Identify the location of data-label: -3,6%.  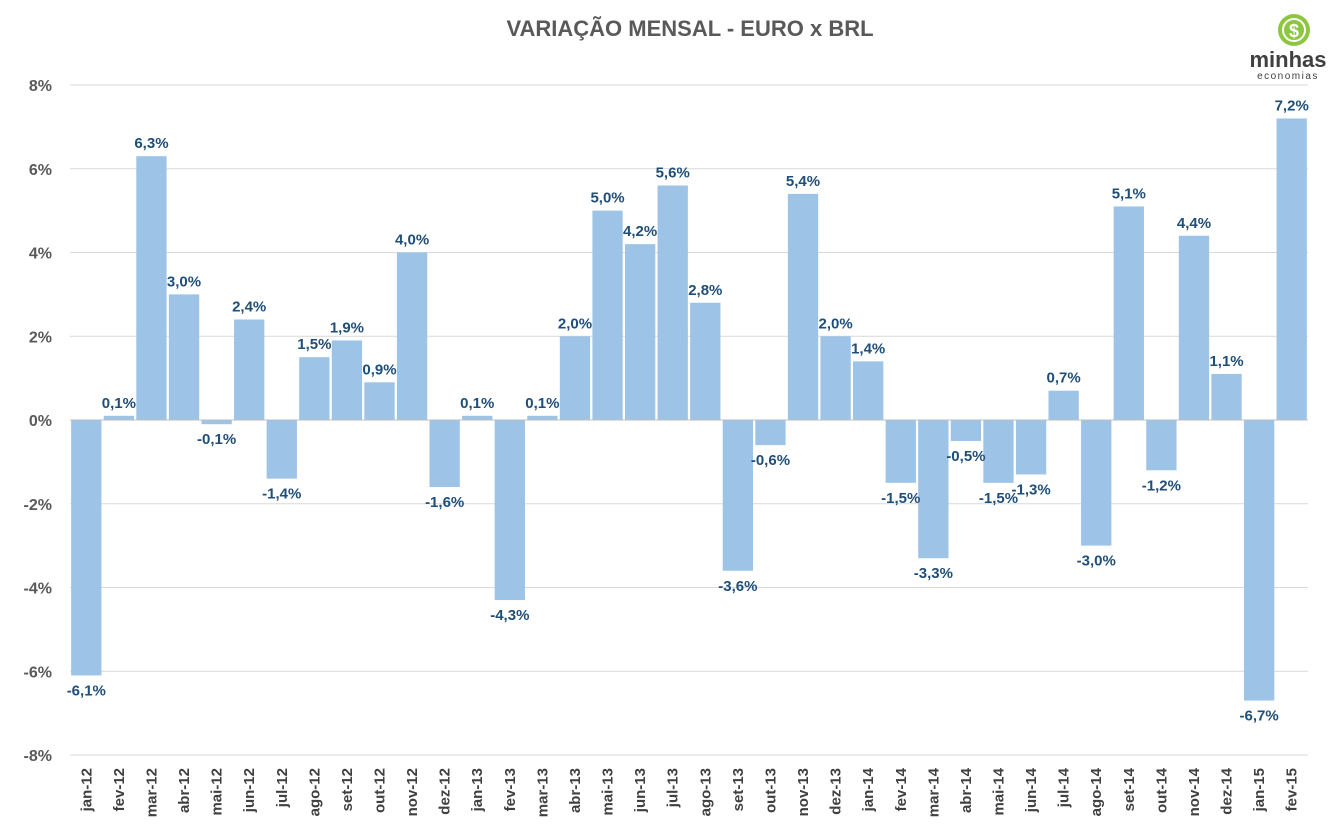
(737, 586).